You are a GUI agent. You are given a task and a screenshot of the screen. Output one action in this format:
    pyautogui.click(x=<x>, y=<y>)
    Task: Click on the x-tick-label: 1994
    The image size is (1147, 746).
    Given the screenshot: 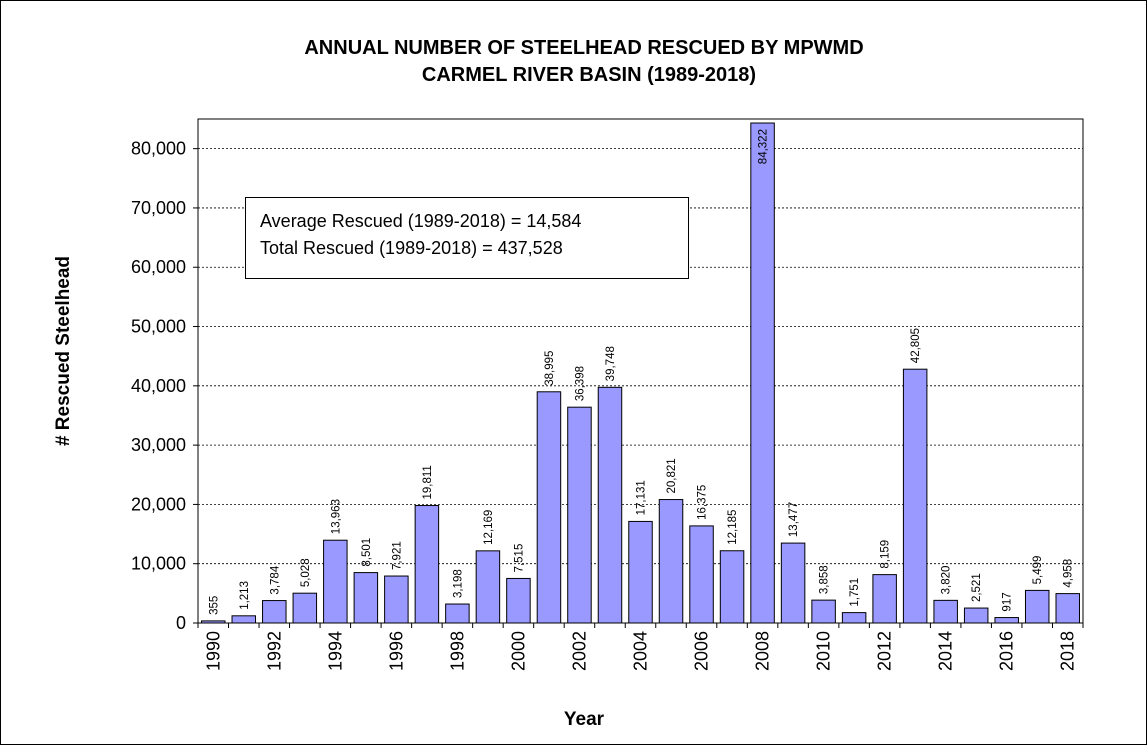 What is the action you would take?
    pyautogui.click(x=335, y=651)
    